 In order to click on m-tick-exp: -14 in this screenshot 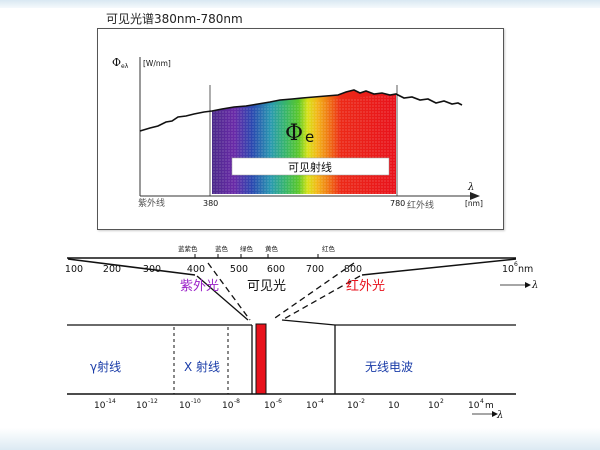, I will do `click(111, 401)`.